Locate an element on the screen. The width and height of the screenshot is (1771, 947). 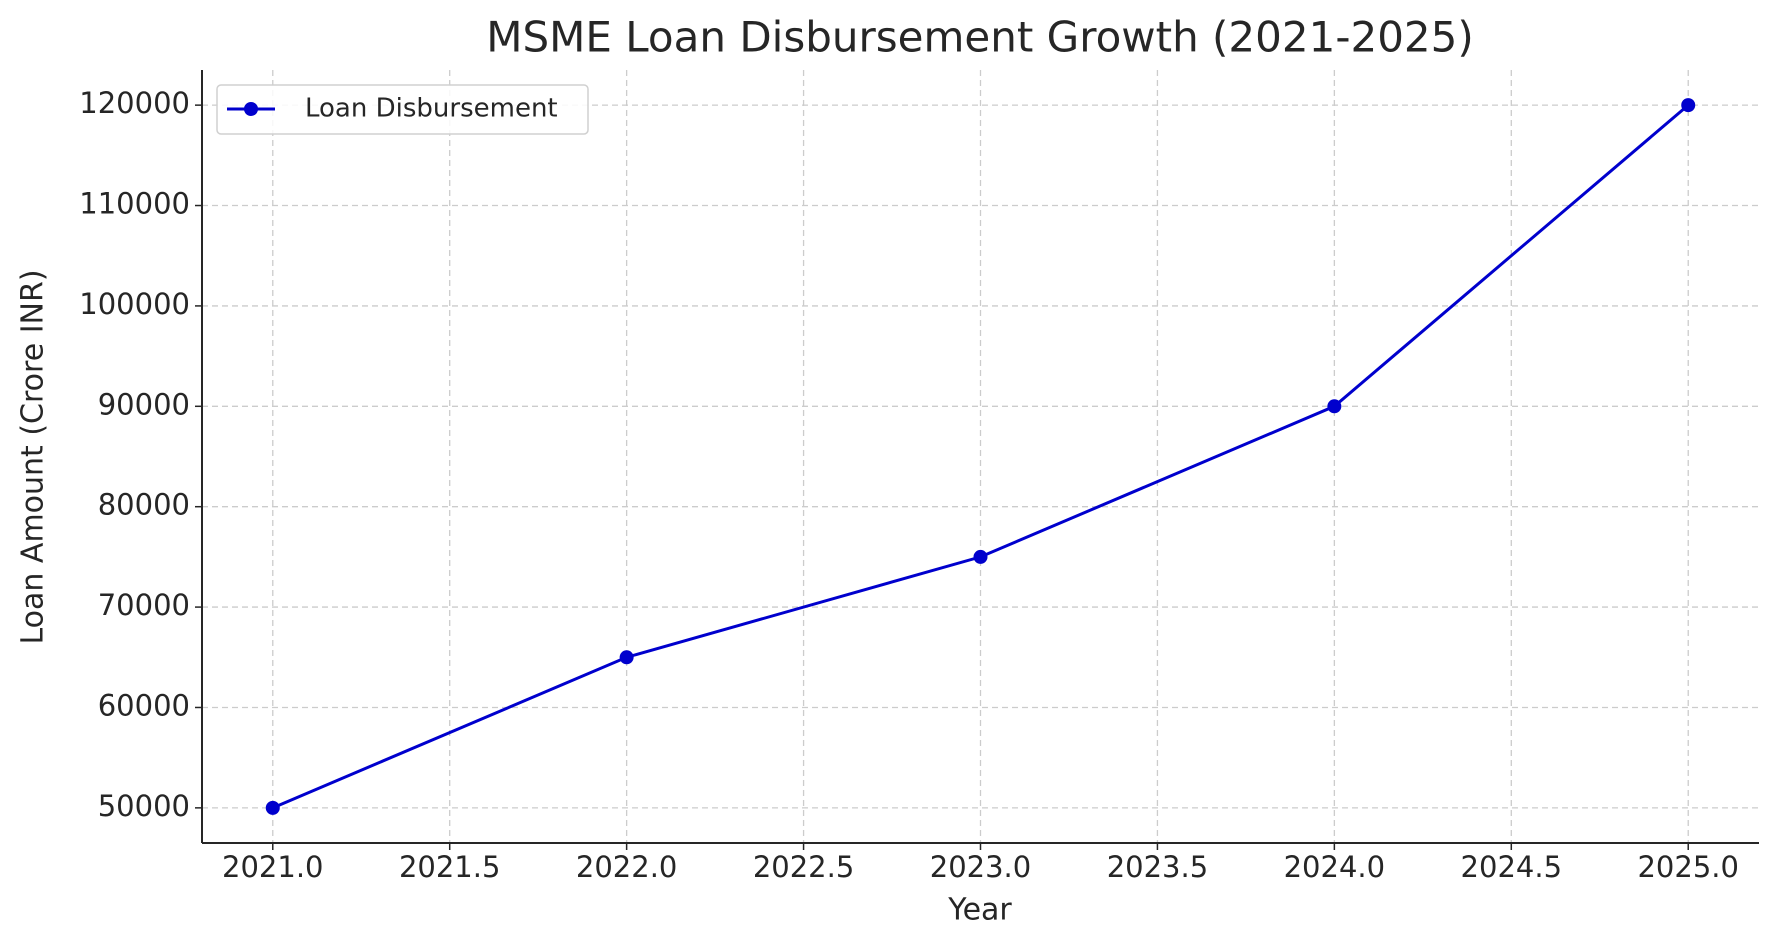
legend: Loan Disbursement is located at coordinates (402, 109).